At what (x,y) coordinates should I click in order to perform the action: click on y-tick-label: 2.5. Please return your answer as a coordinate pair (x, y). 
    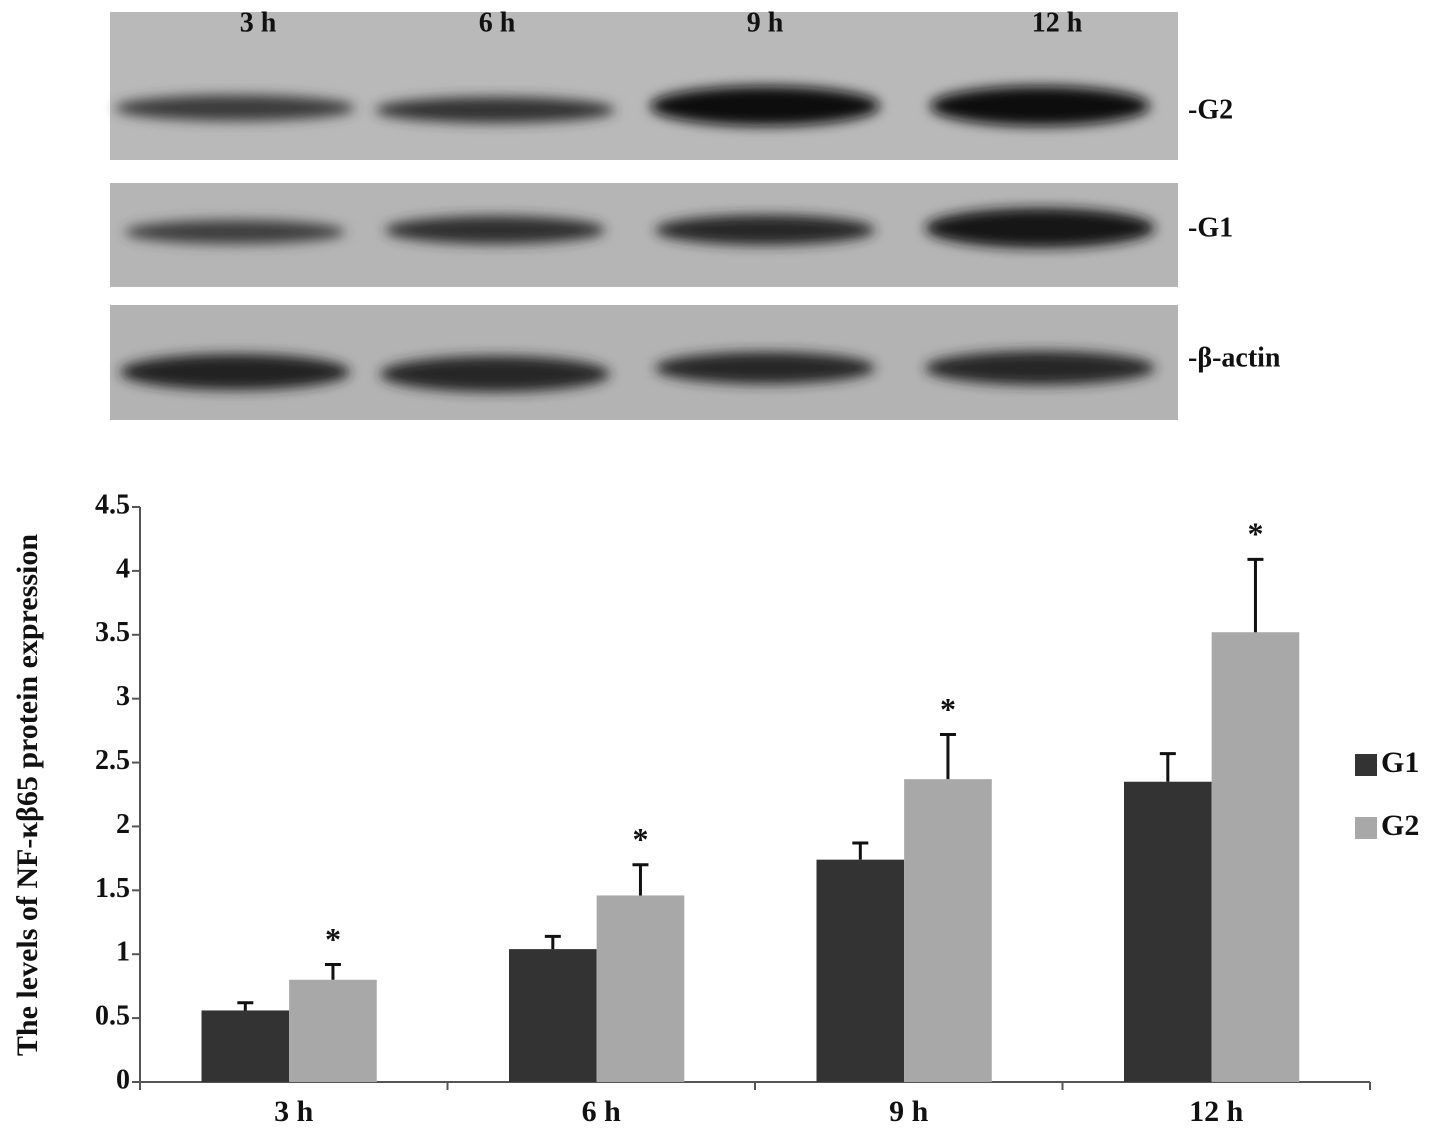
    Looking at the image, I should click on (112, 760).